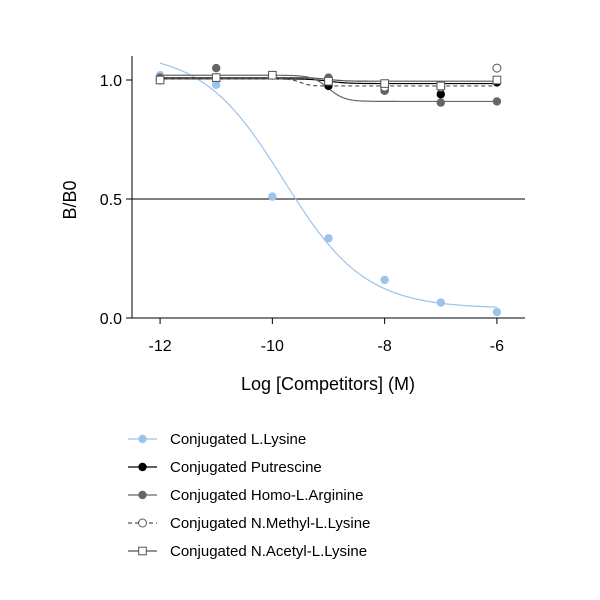 Image resolution: width=600 pixels, height=600 pixels. What do you see at coordinates (272, 346) in the screenshot?
I see `x-tick-label: -10` at bounding box center [272, 346].